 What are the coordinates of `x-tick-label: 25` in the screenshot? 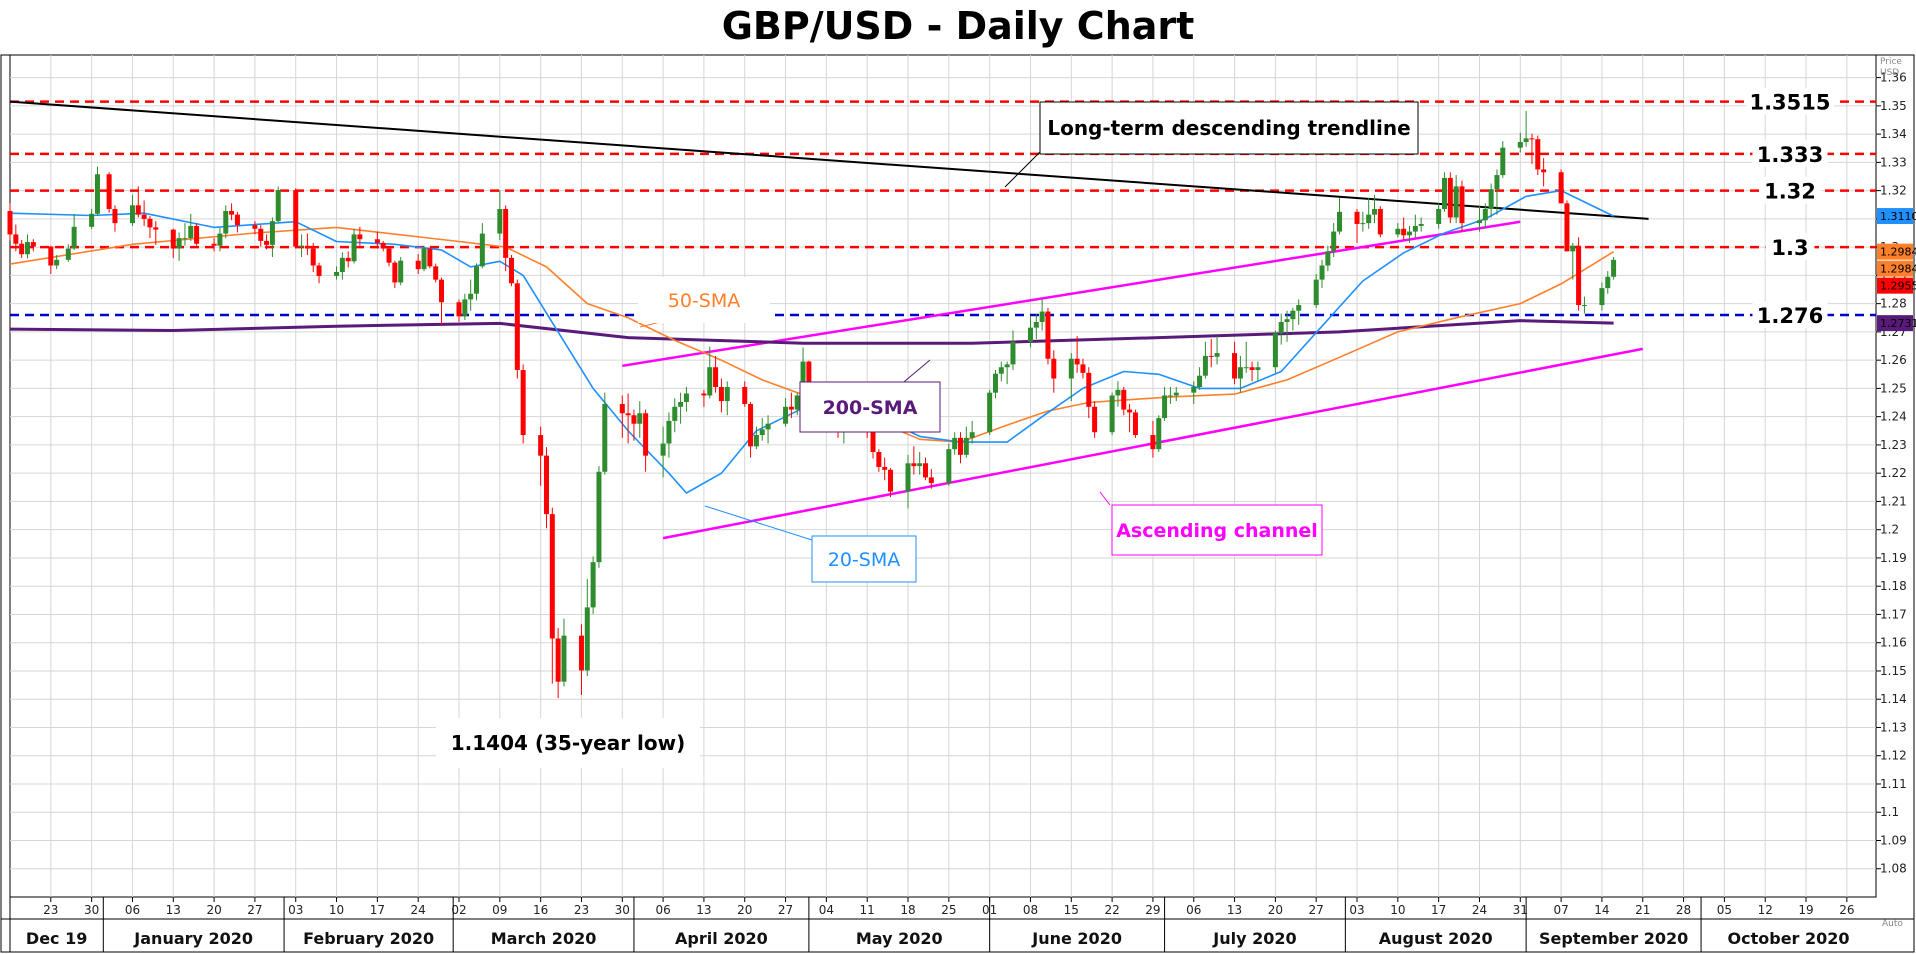 It's located at (948, 910).